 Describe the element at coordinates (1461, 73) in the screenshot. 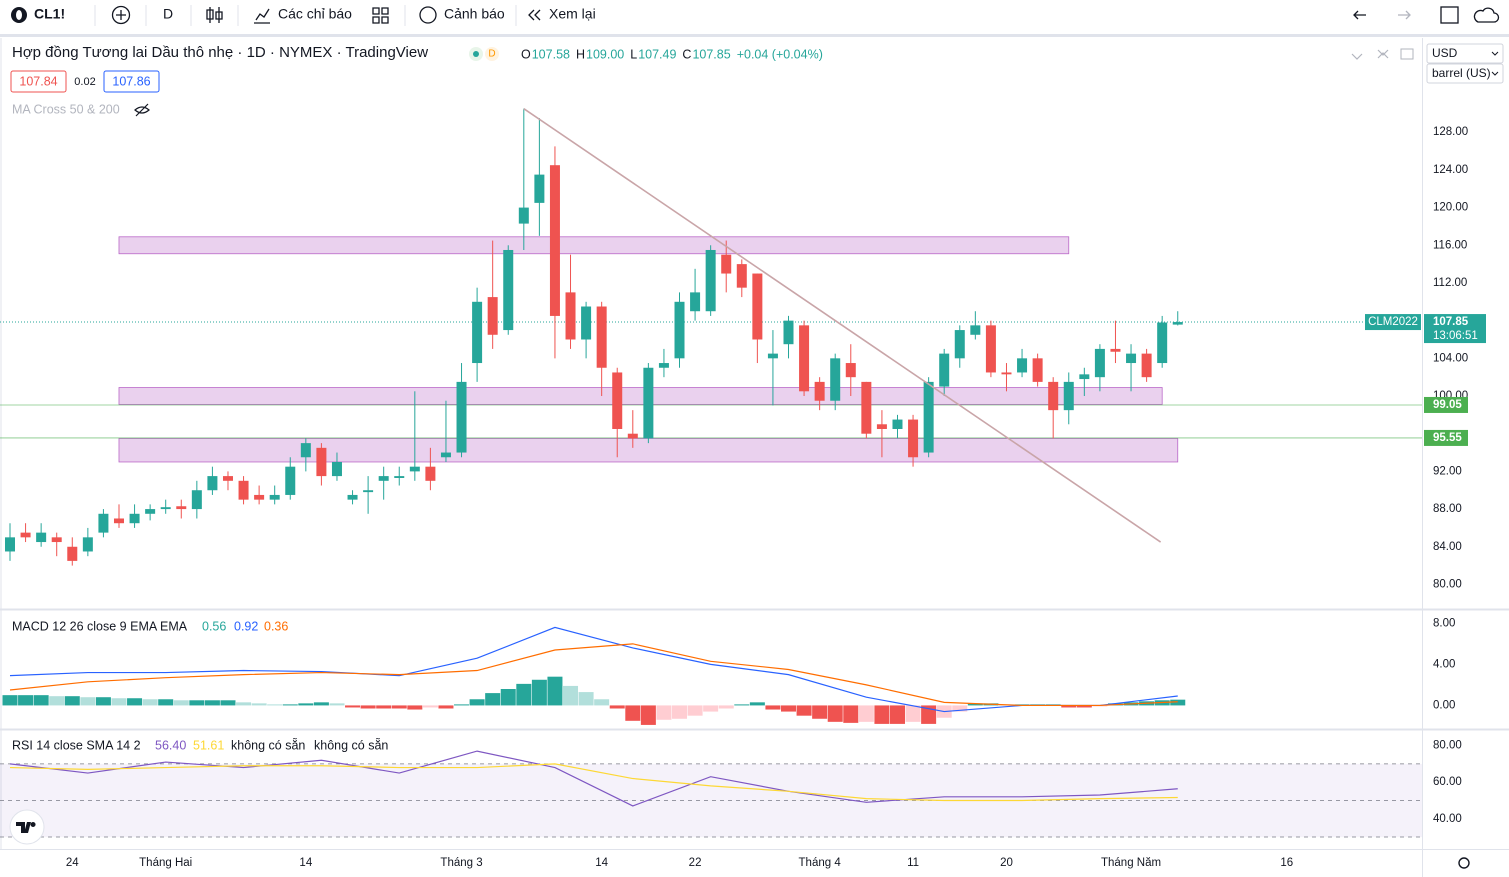

I see `unit: barrel (US)` at that location.